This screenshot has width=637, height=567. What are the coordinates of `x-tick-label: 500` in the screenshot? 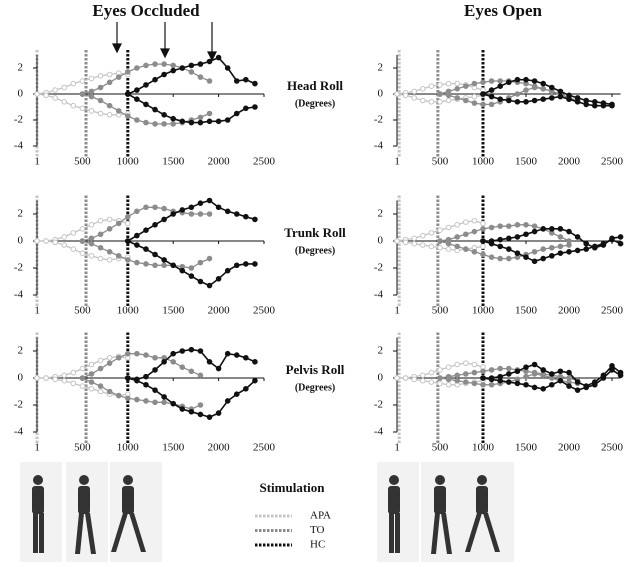 It's located at (82, 311).